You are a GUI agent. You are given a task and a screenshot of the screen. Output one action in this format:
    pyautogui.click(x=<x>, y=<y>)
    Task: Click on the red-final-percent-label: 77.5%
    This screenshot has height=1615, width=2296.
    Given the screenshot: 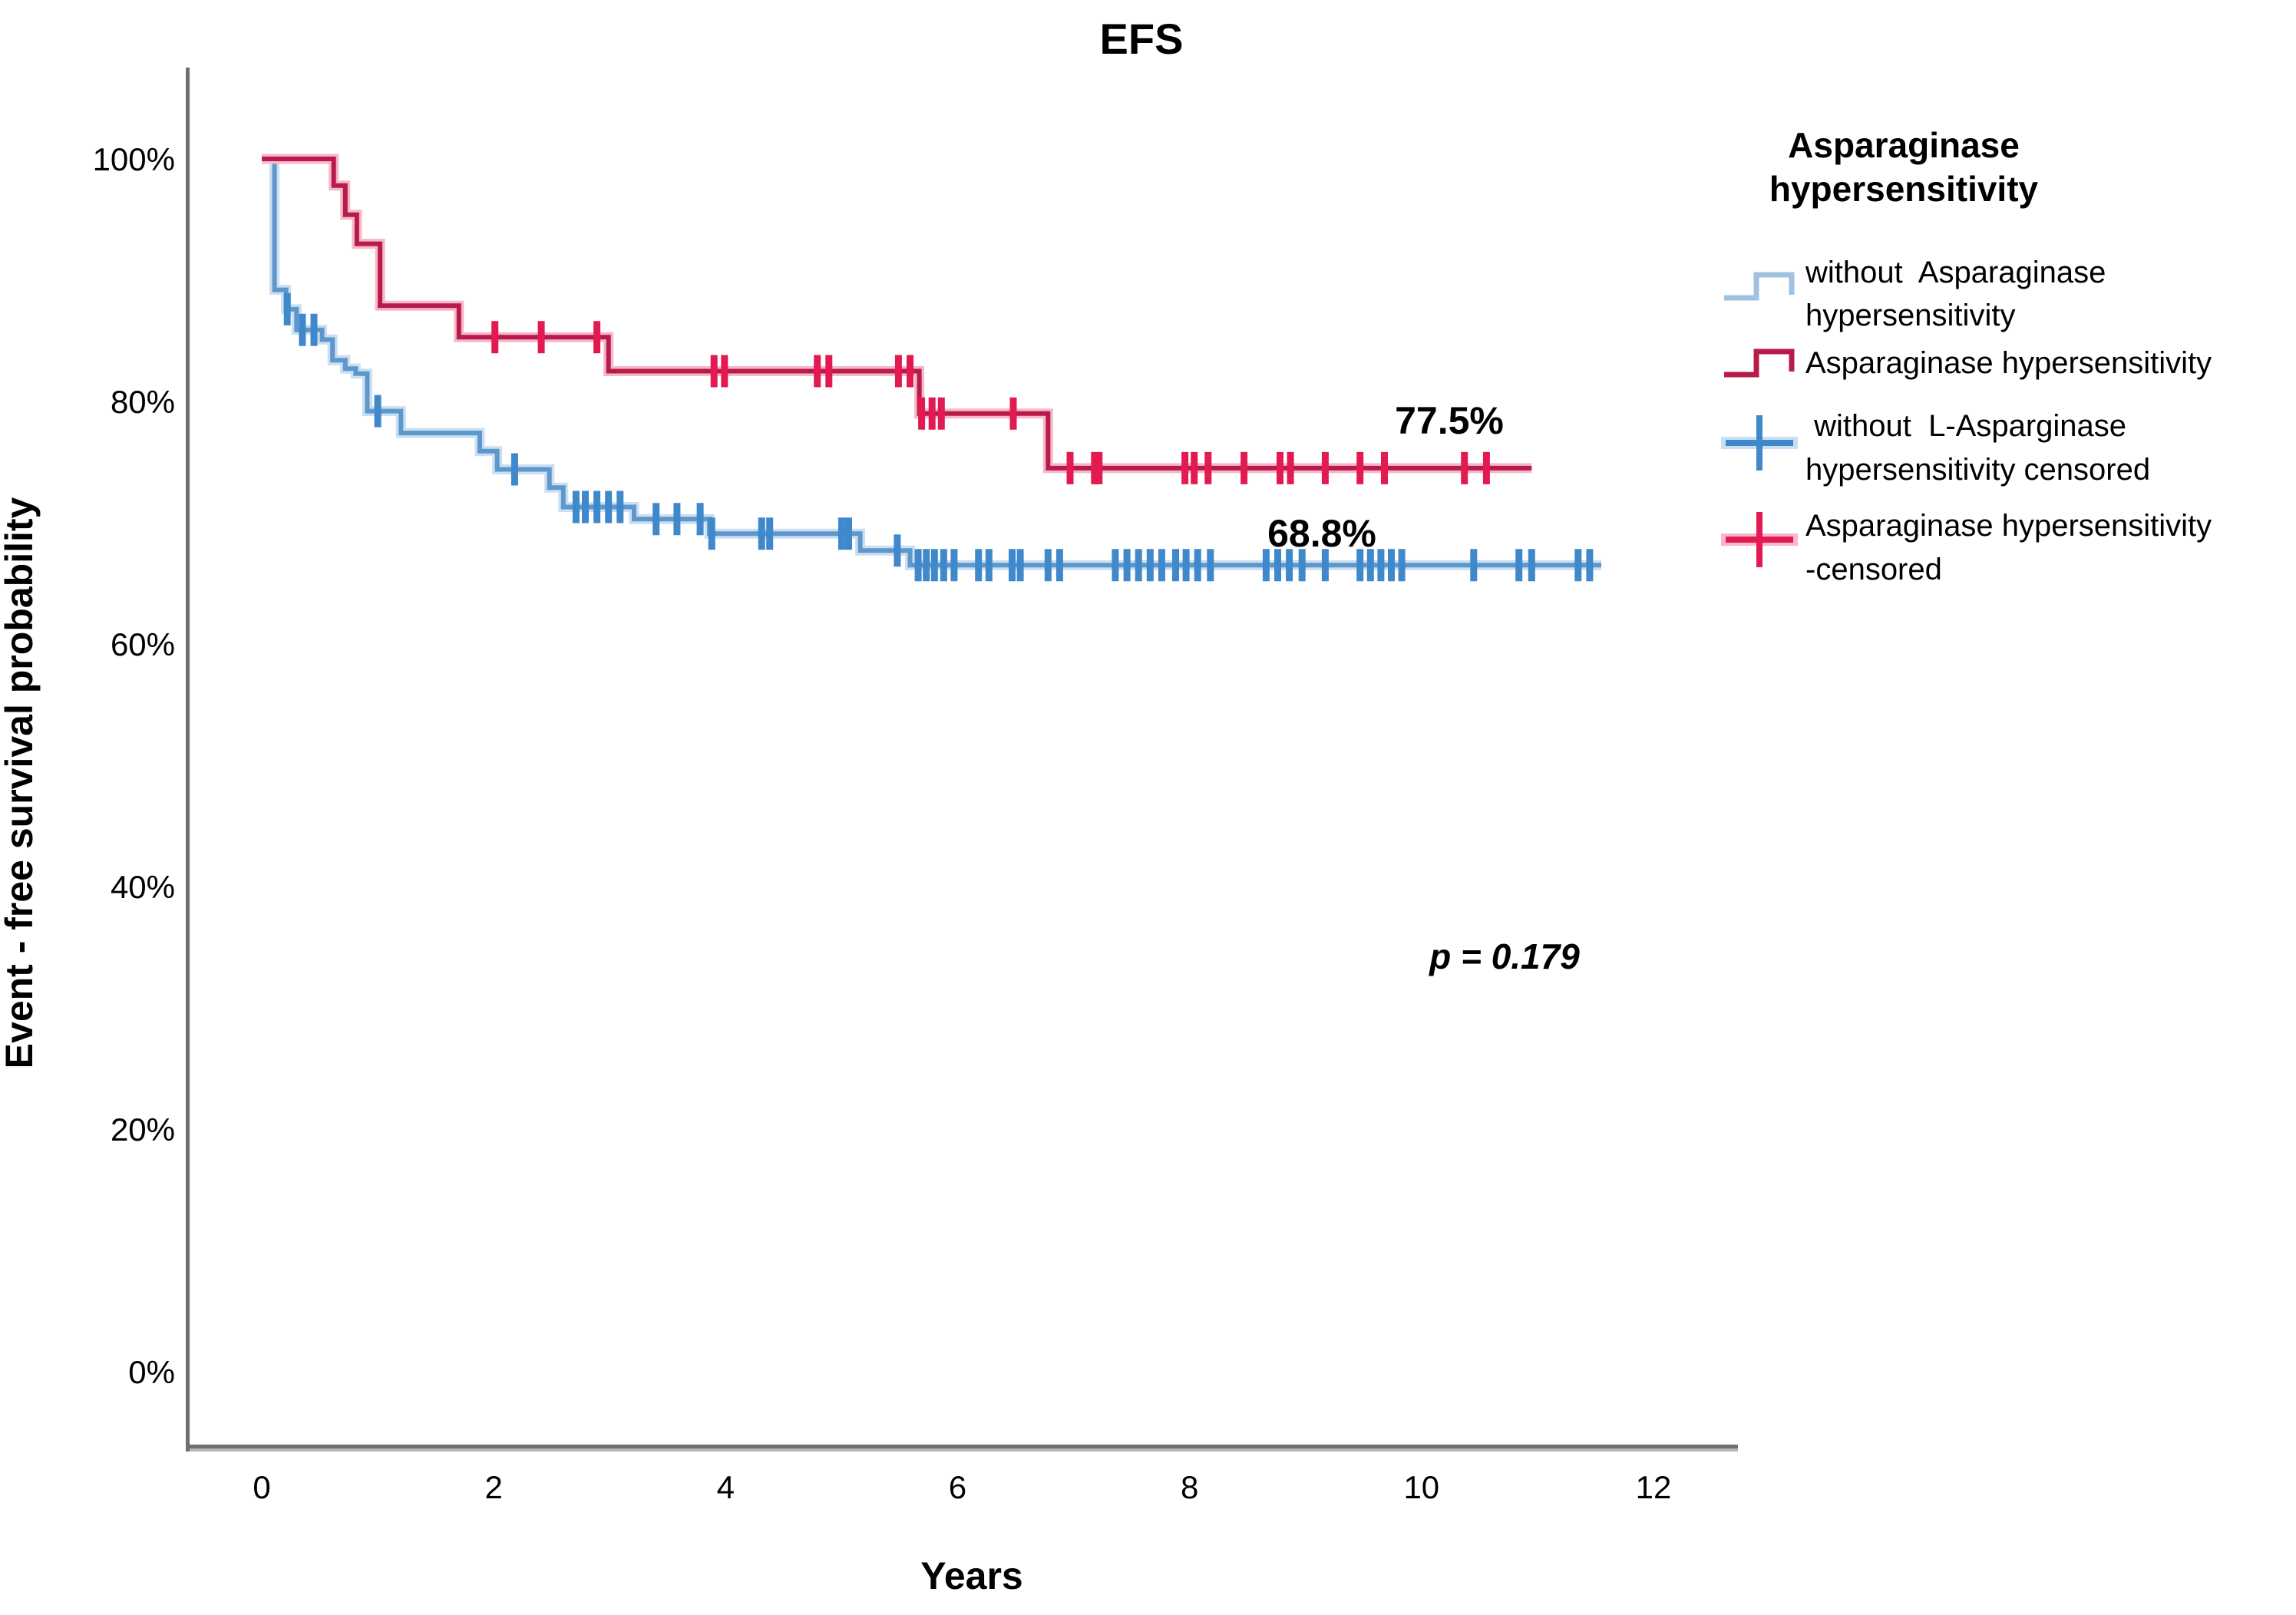 What is the action you would take?
    pyautogui.click(x=1449, y=420)
    